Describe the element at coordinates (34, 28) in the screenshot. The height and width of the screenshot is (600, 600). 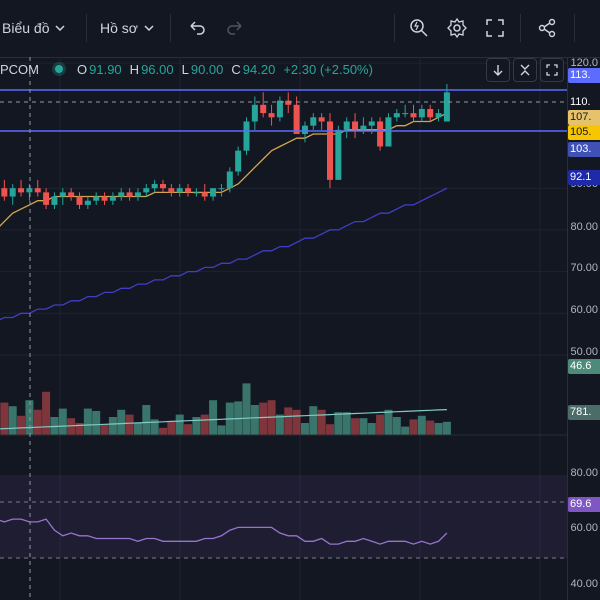
I see `chart-menu-button: Biểu đồ` at that location.